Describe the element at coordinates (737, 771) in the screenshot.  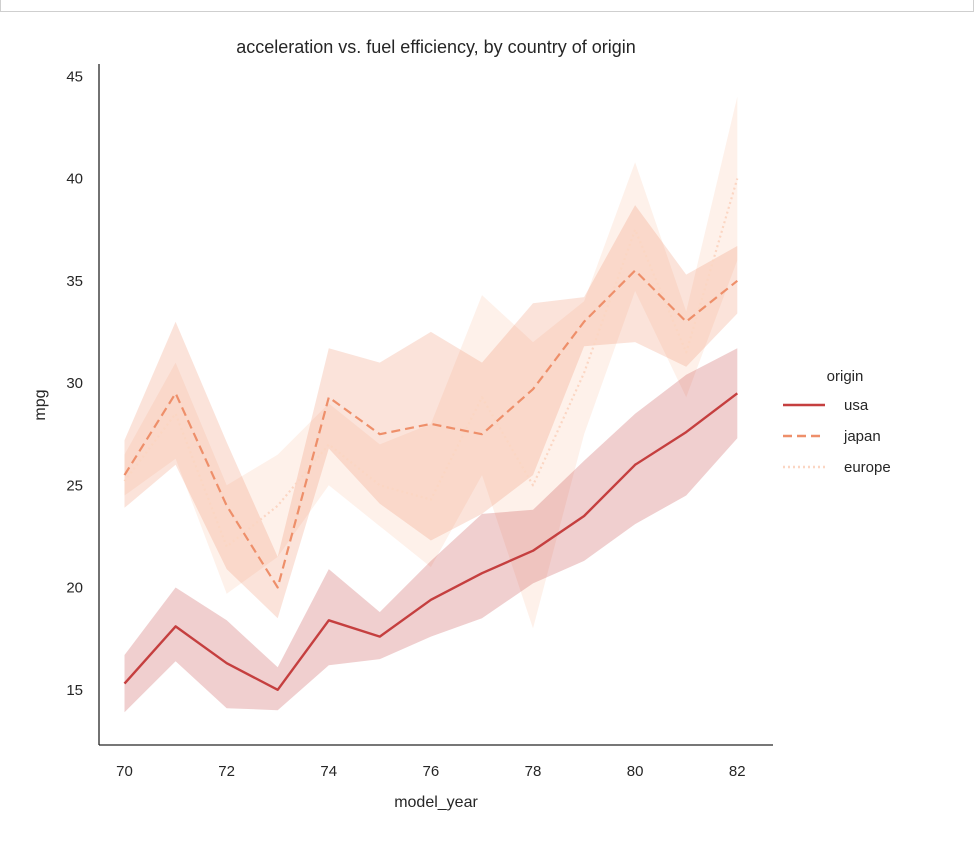
I see `x-tick-label: 82` at that location.